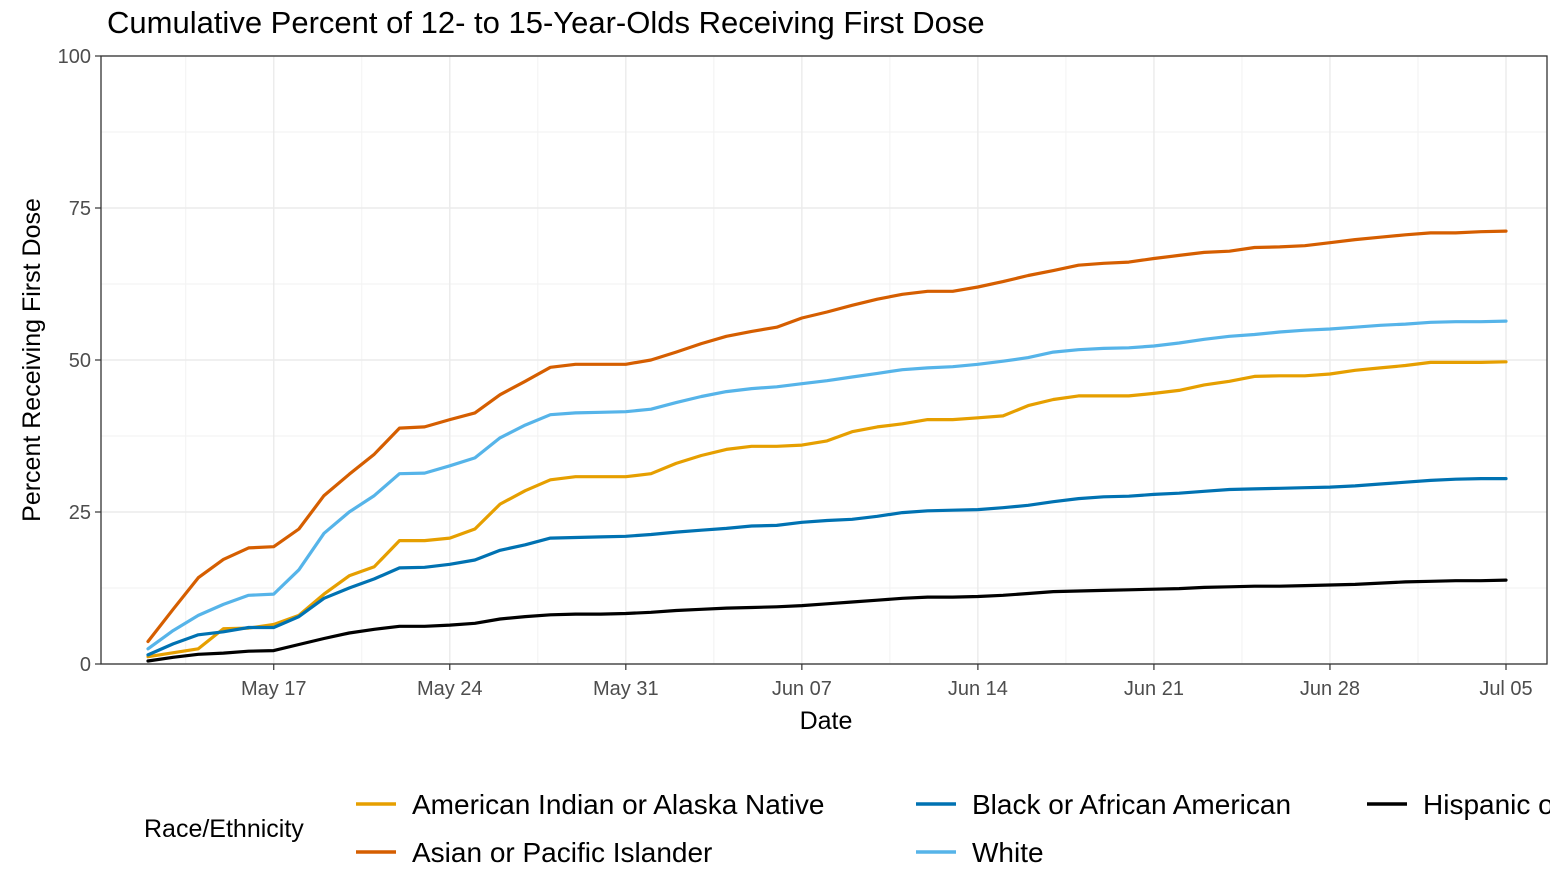 The image size is (1550, 869). I want to click on legend-label: Hispanic or Latino, so click(1486, 804).